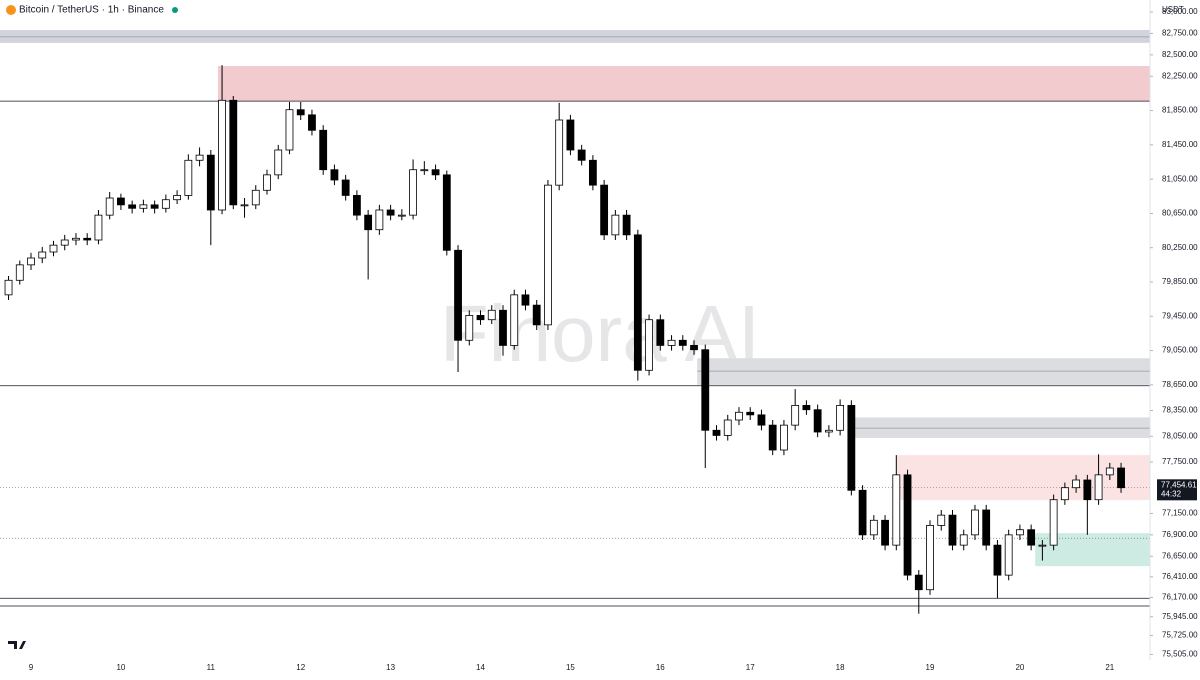 This screenshot has width=1200, height=680. What do you see at coordinates (1180, 616) in the screenshot?
I see `y-tick-label: 75,945.00` at bounding box center [1180, 616].